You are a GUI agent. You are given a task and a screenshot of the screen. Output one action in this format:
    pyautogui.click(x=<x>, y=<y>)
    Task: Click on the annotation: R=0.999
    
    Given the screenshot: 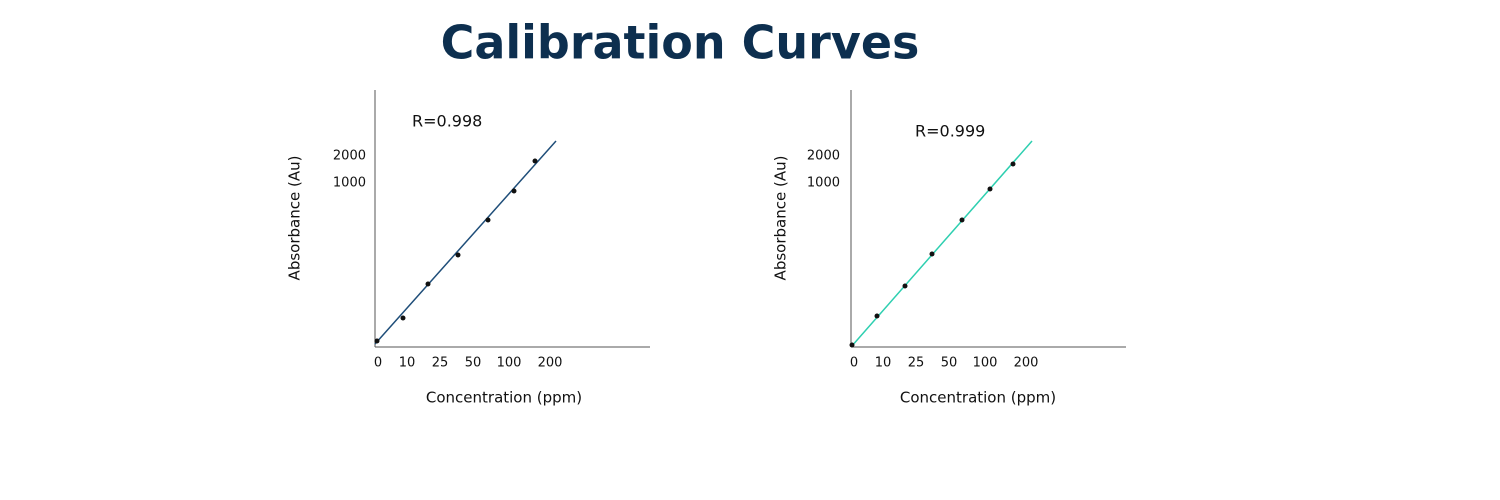 What is the action you would take?
    pyautogui.click(x=950, y=131)
    